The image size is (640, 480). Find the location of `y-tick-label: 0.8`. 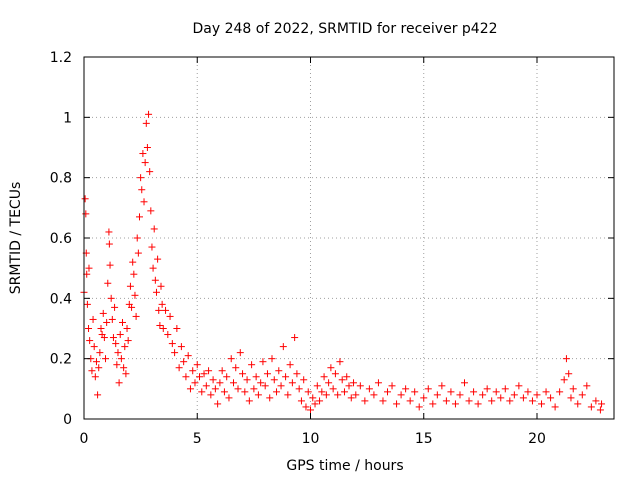

y-tick-label: 0.8 is located at coordinates (61, 179).